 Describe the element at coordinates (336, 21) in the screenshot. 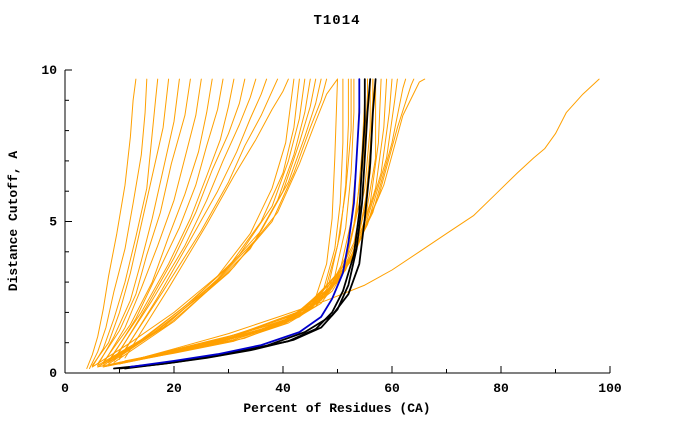

I see `chart-title: T1014` at that location.